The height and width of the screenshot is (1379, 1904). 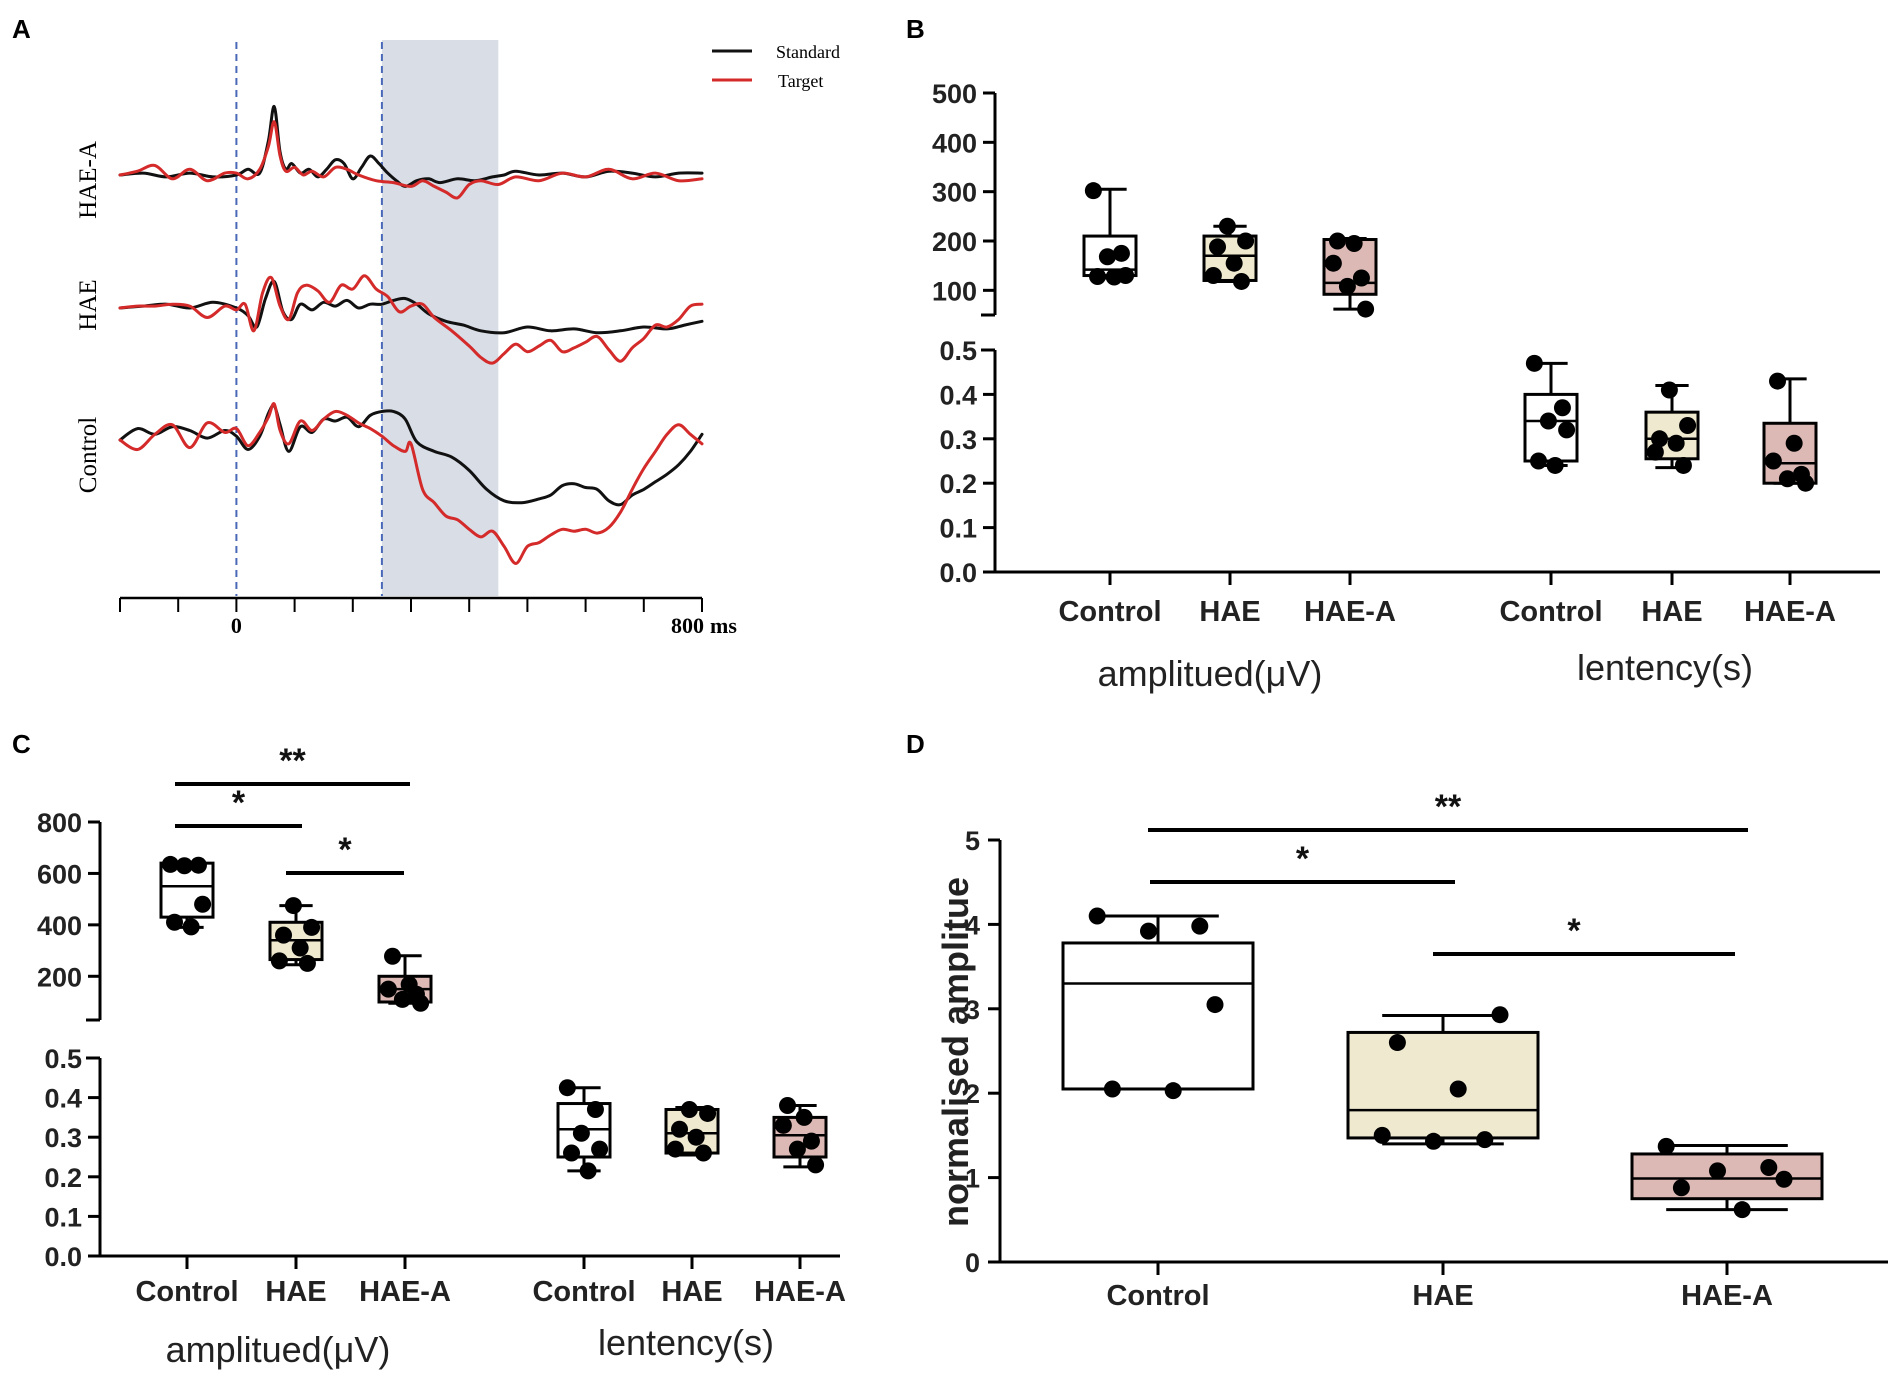 I want to click on y-tick-label: 0.3, so click(x=958, y=440).